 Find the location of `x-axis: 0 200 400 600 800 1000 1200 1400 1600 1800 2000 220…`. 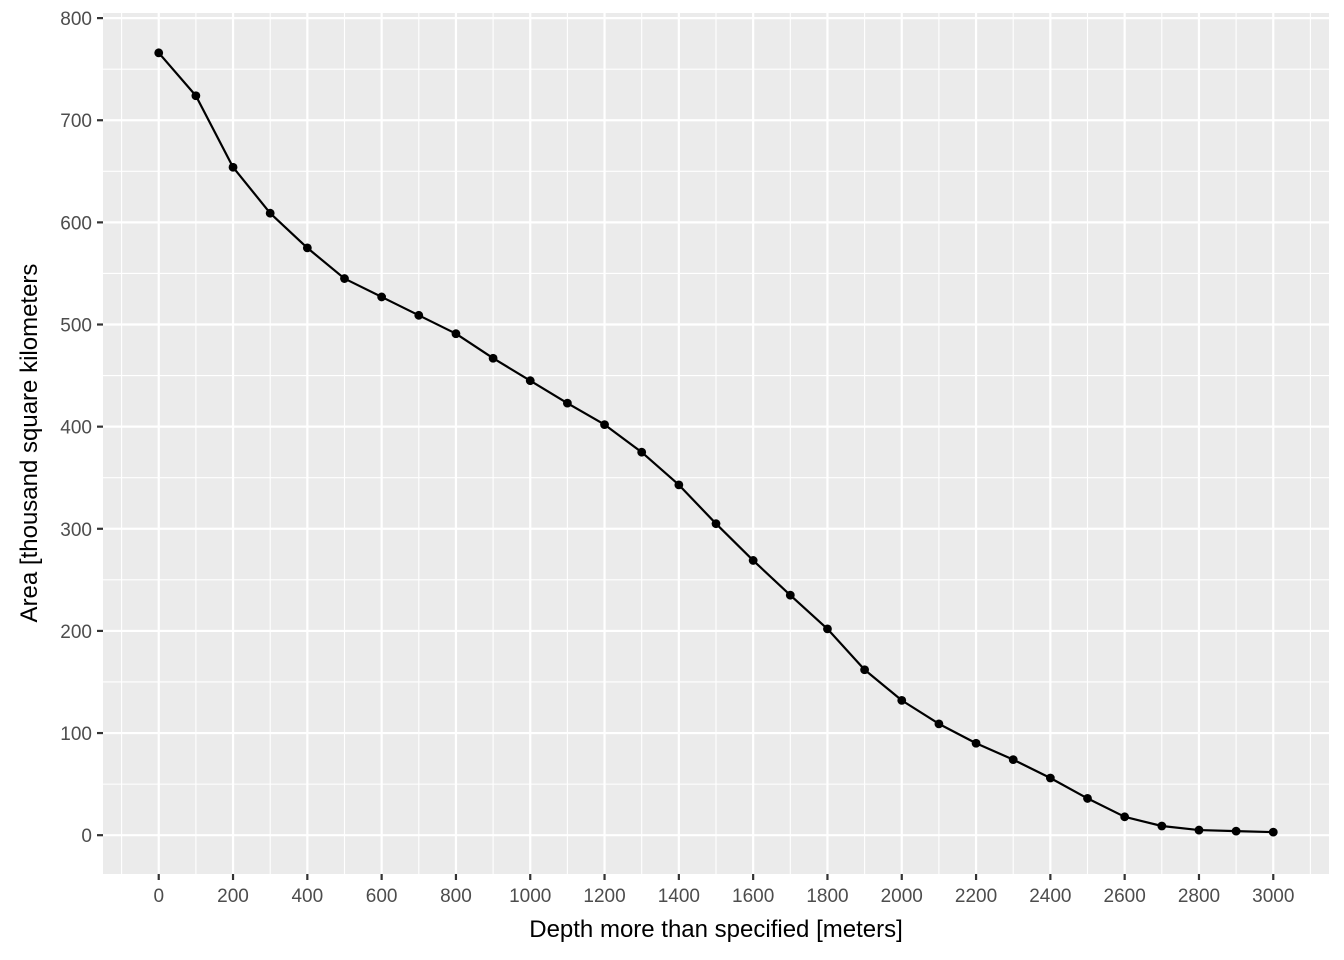

x-axis: 0 200 400 600 800 1000 1200 1400 1600 1800 2000 220… is located at coordinates (723, 890).